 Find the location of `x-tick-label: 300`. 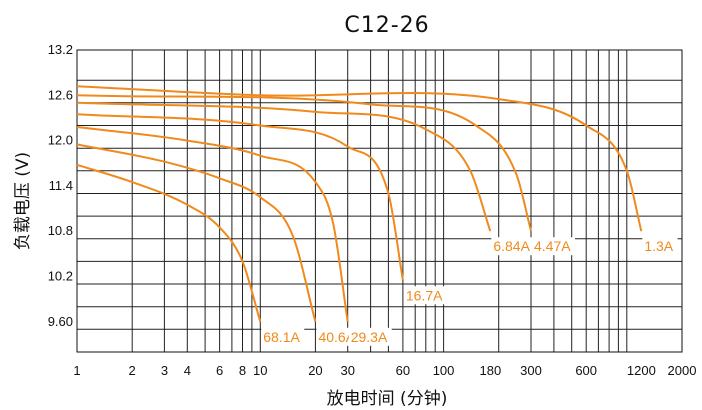

x-tick-label: 300 is located at coordinates (531, 370).